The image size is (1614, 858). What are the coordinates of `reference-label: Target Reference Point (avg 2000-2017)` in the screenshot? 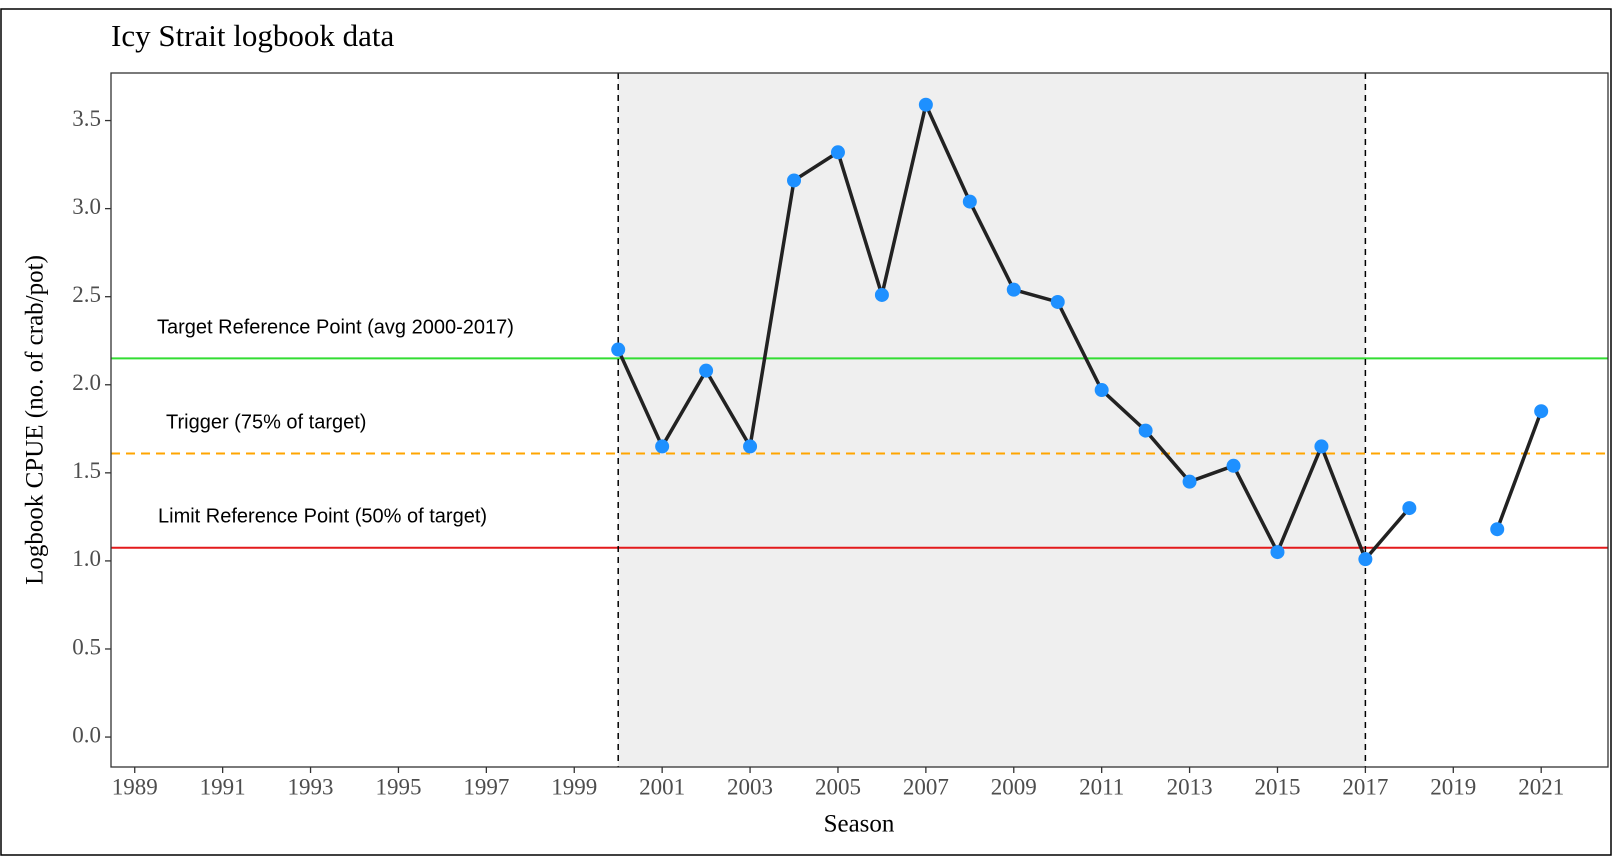 It's located at (335, 327).